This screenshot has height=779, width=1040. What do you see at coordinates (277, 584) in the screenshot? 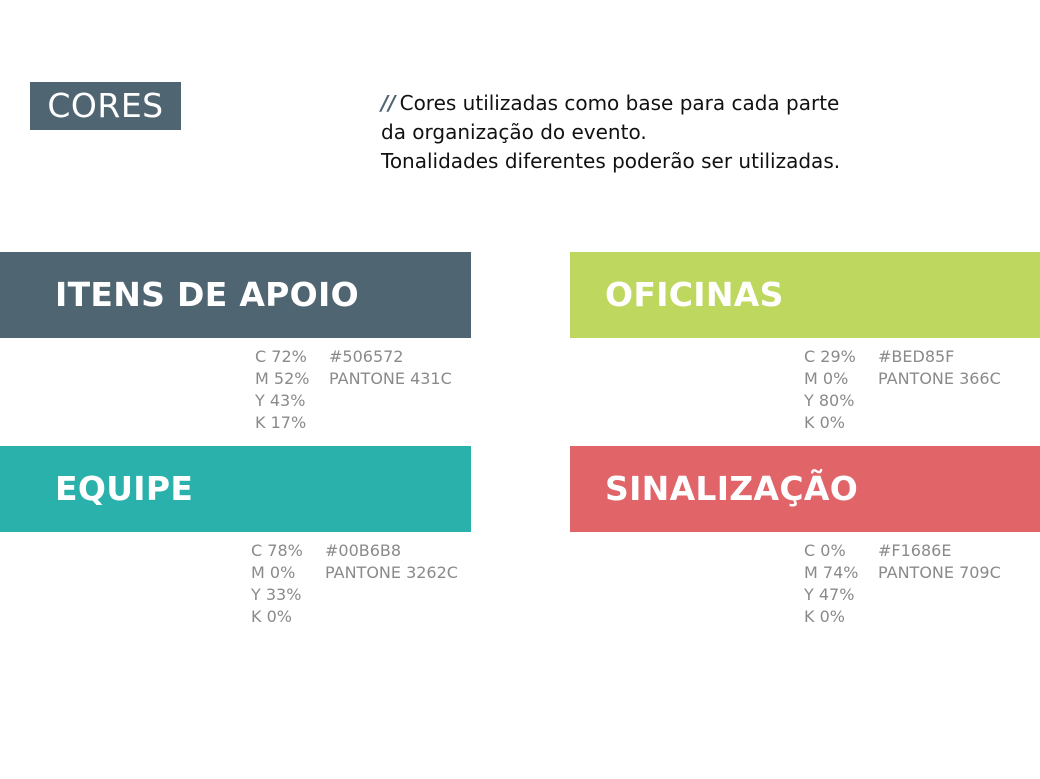
I see `cmyk-values: C 78% M 0% Y 33% K 0%` at bounding box center [277, 584].